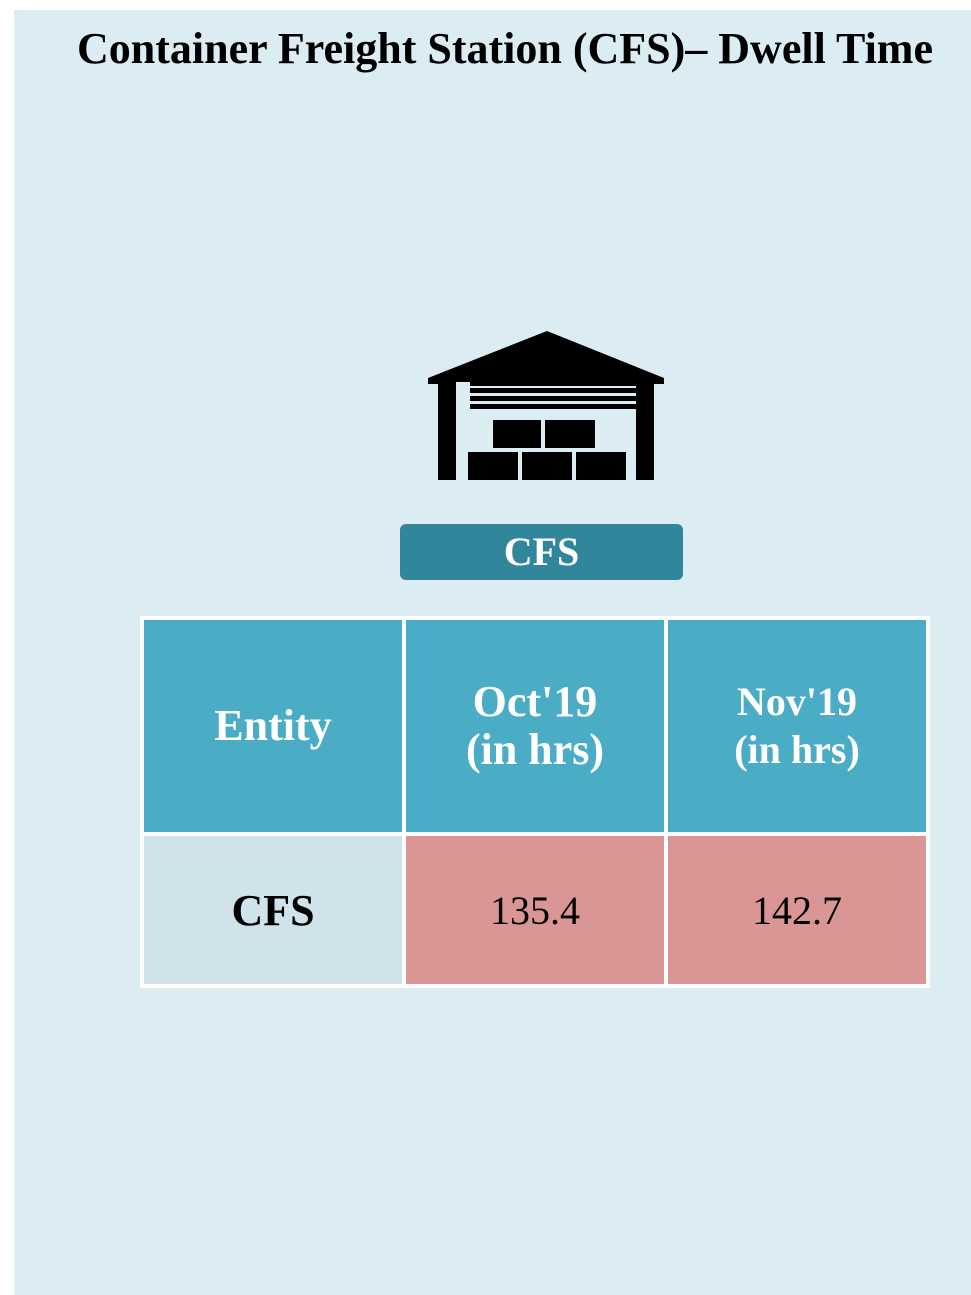  Describe the element at coordinates (273, 910) in the screenshot. I see `entity-cell: CFS` at that location.